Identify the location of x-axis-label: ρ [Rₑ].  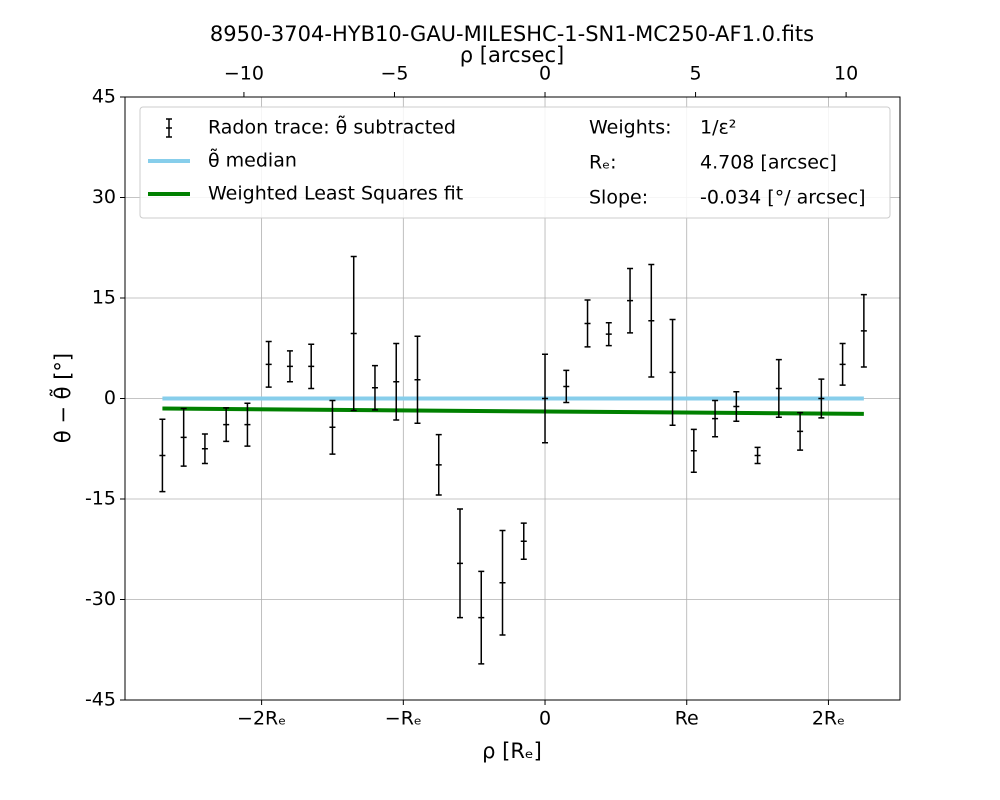
(512, 751).